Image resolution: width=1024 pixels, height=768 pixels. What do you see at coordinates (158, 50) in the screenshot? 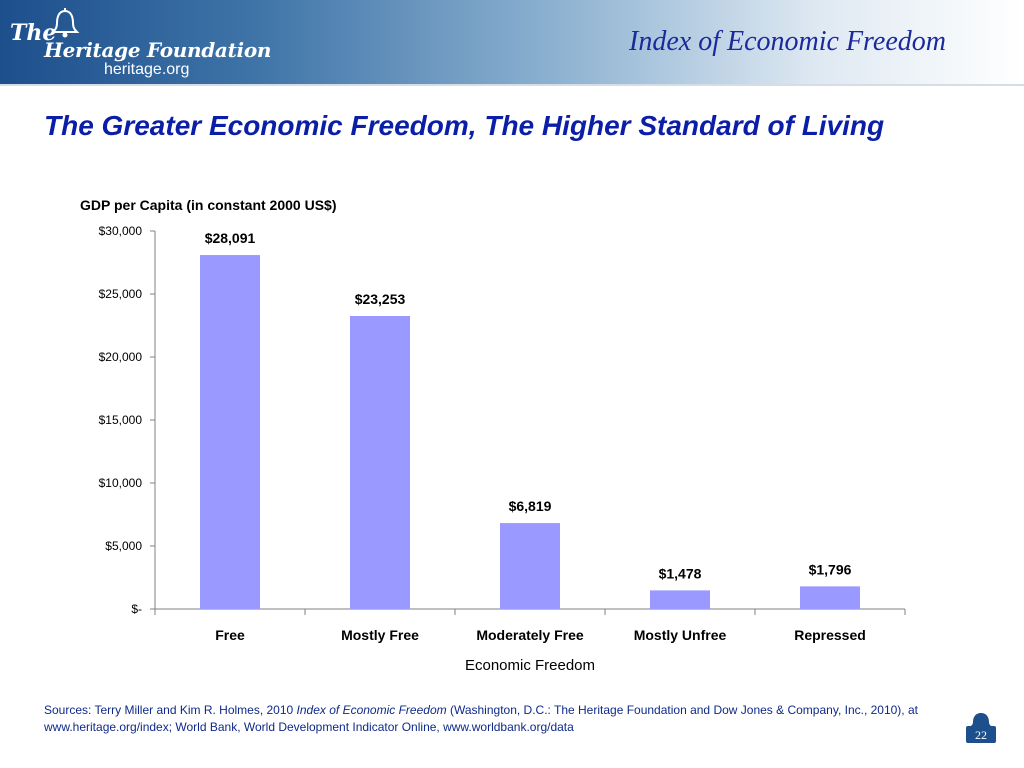
I see `logo-name-text: Heritage Foundation` at bounding box center [158, 50].